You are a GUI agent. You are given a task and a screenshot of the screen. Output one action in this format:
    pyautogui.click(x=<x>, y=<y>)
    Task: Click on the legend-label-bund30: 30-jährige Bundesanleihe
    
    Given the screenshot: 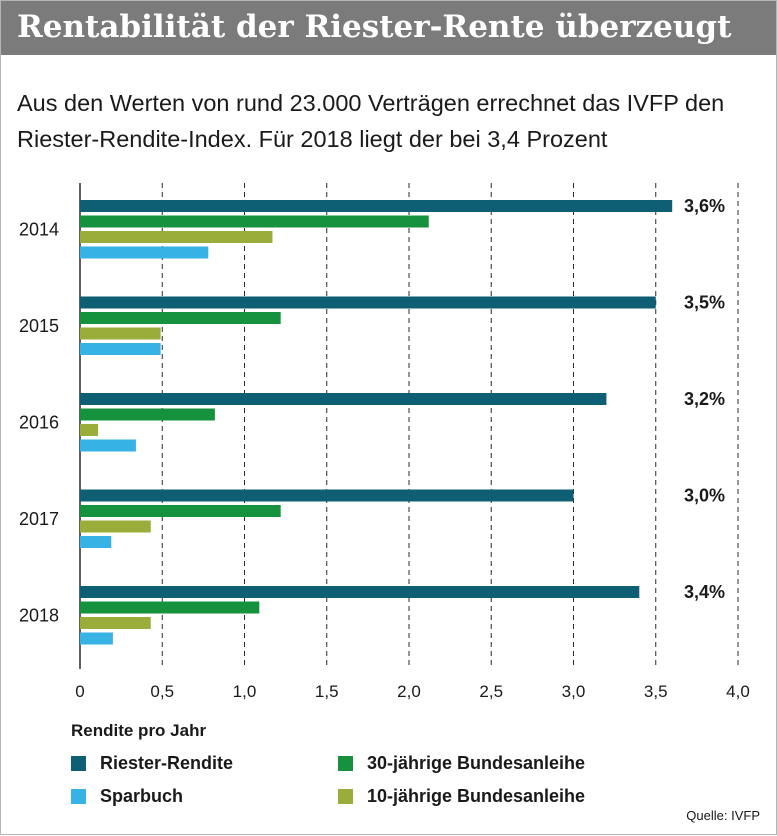 What is the action you would take?
    pyautogui.click(x=476, y=763)
    